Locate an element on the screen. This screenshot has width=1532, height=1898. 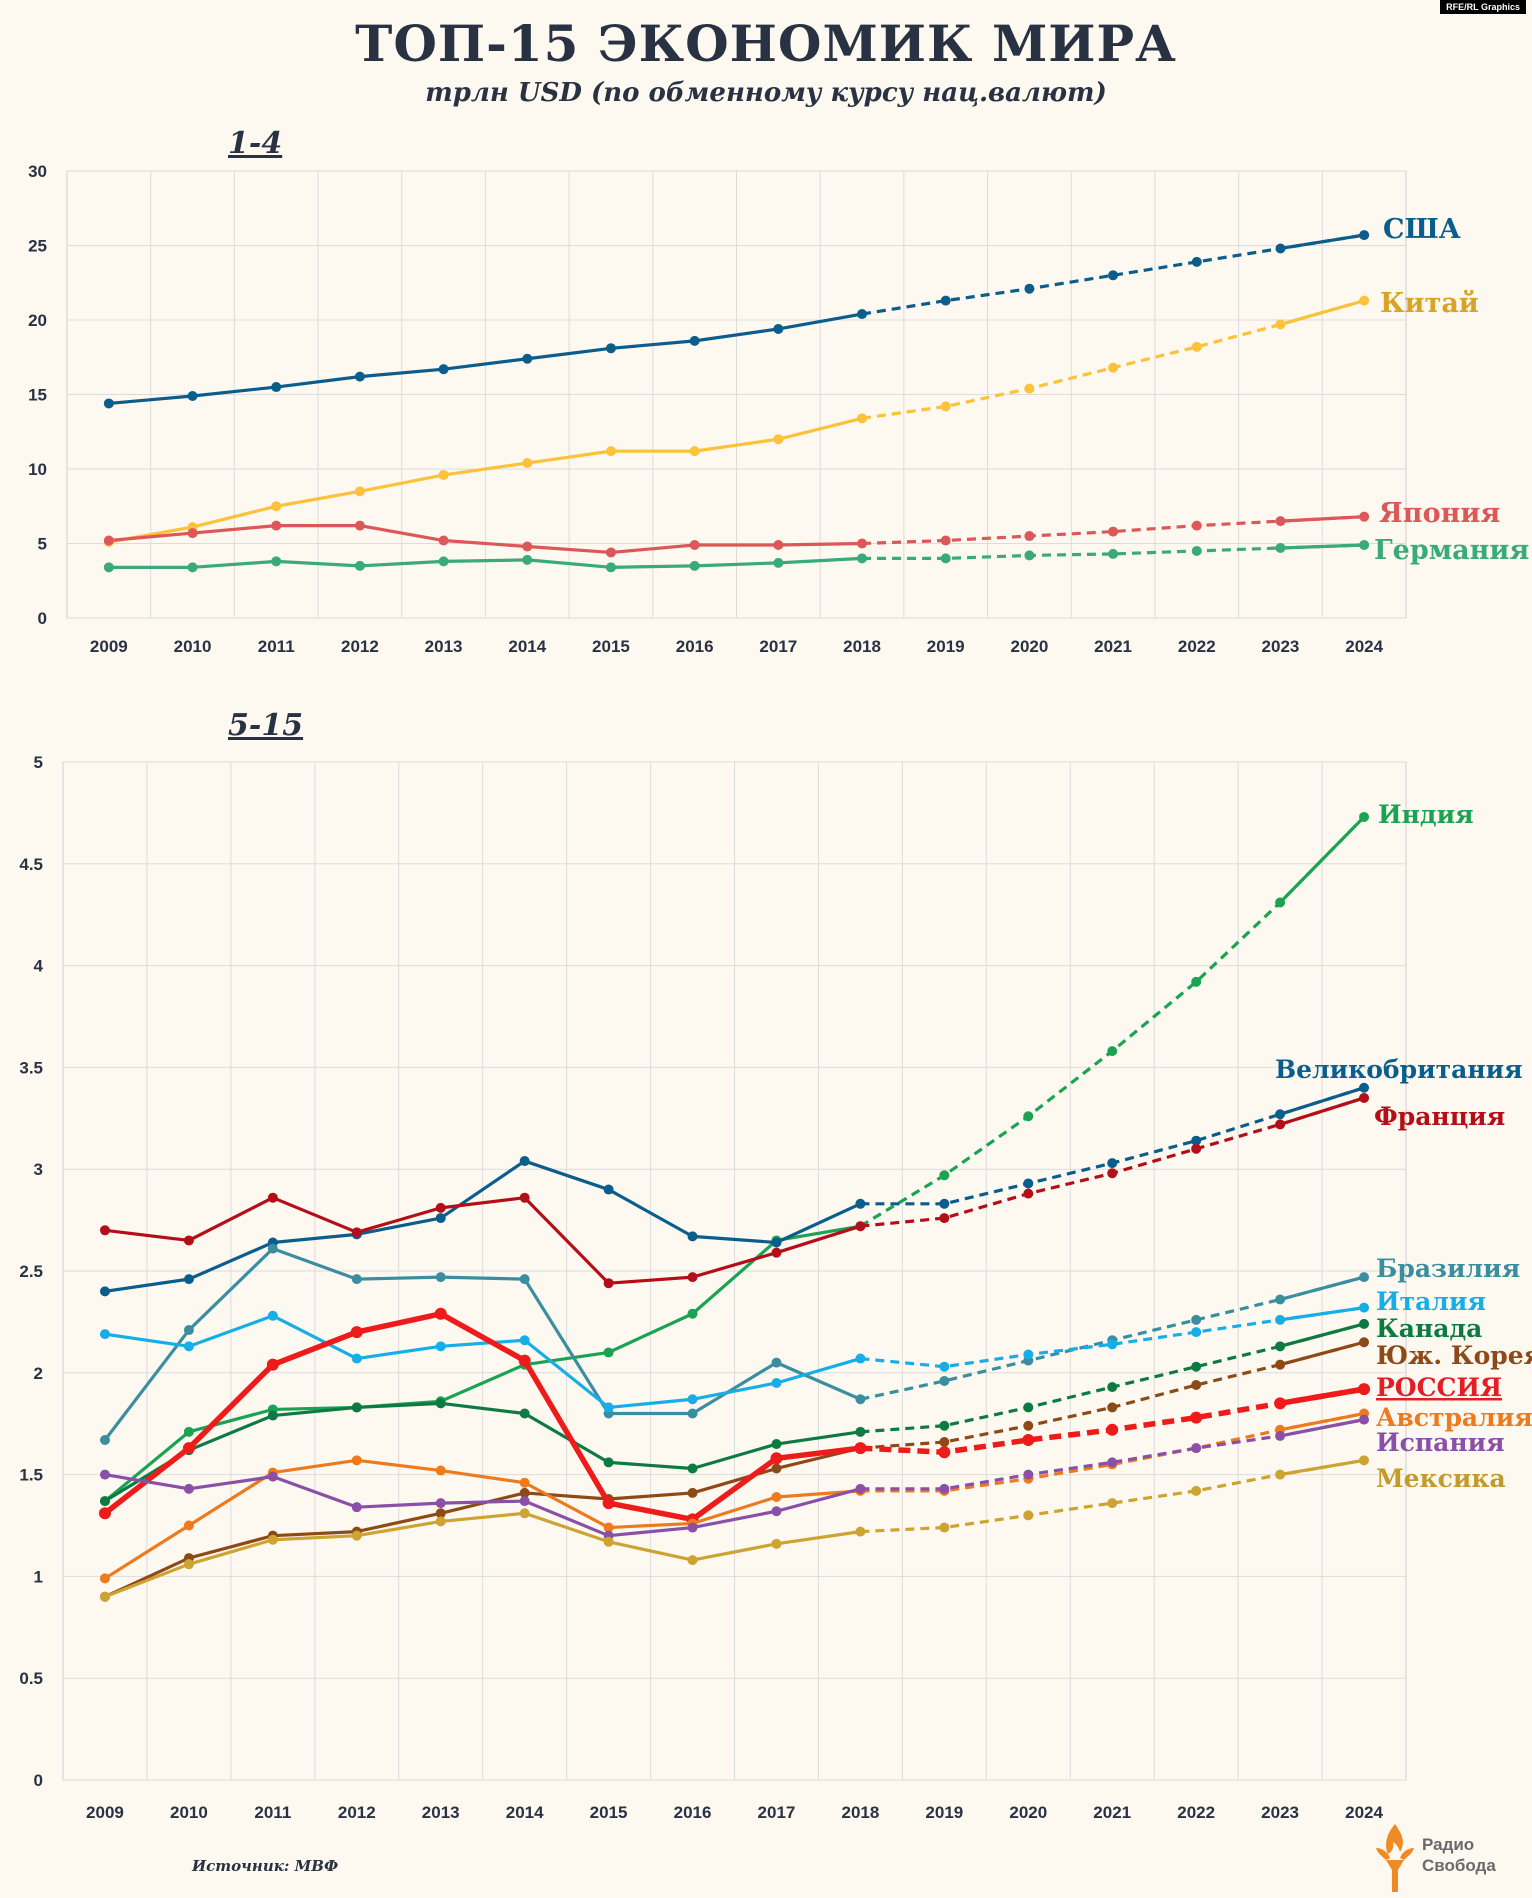
x-tick-label: 2021 is located at coordinates (1112, 1812).